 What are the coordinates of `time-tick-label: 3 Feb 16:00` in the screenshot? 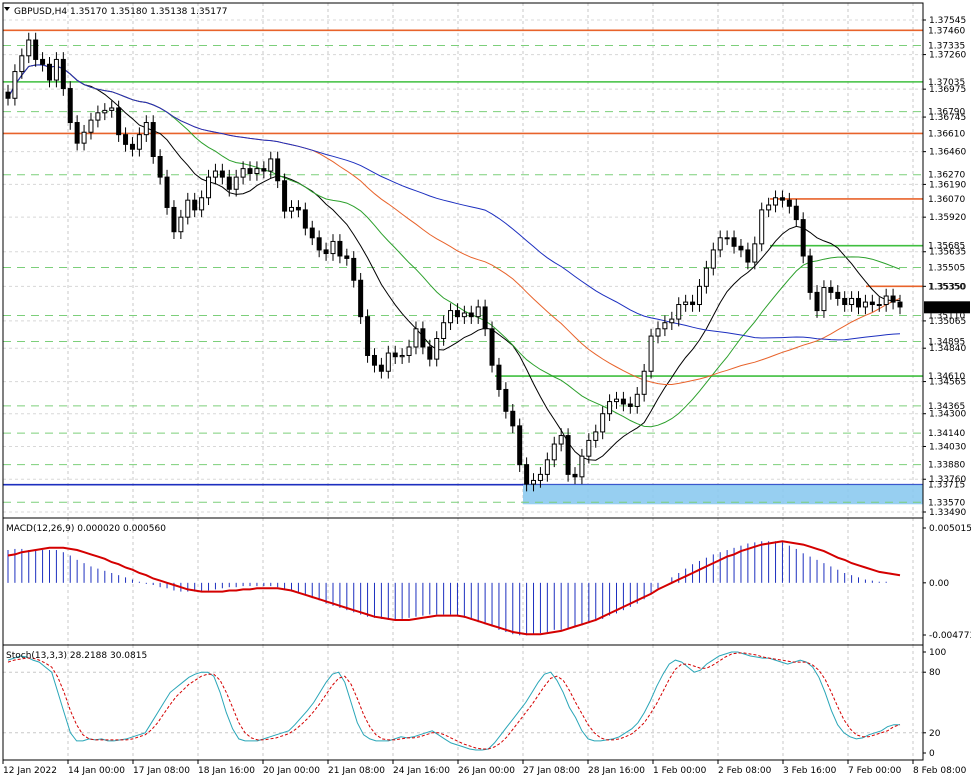 It's located at (810, 771).